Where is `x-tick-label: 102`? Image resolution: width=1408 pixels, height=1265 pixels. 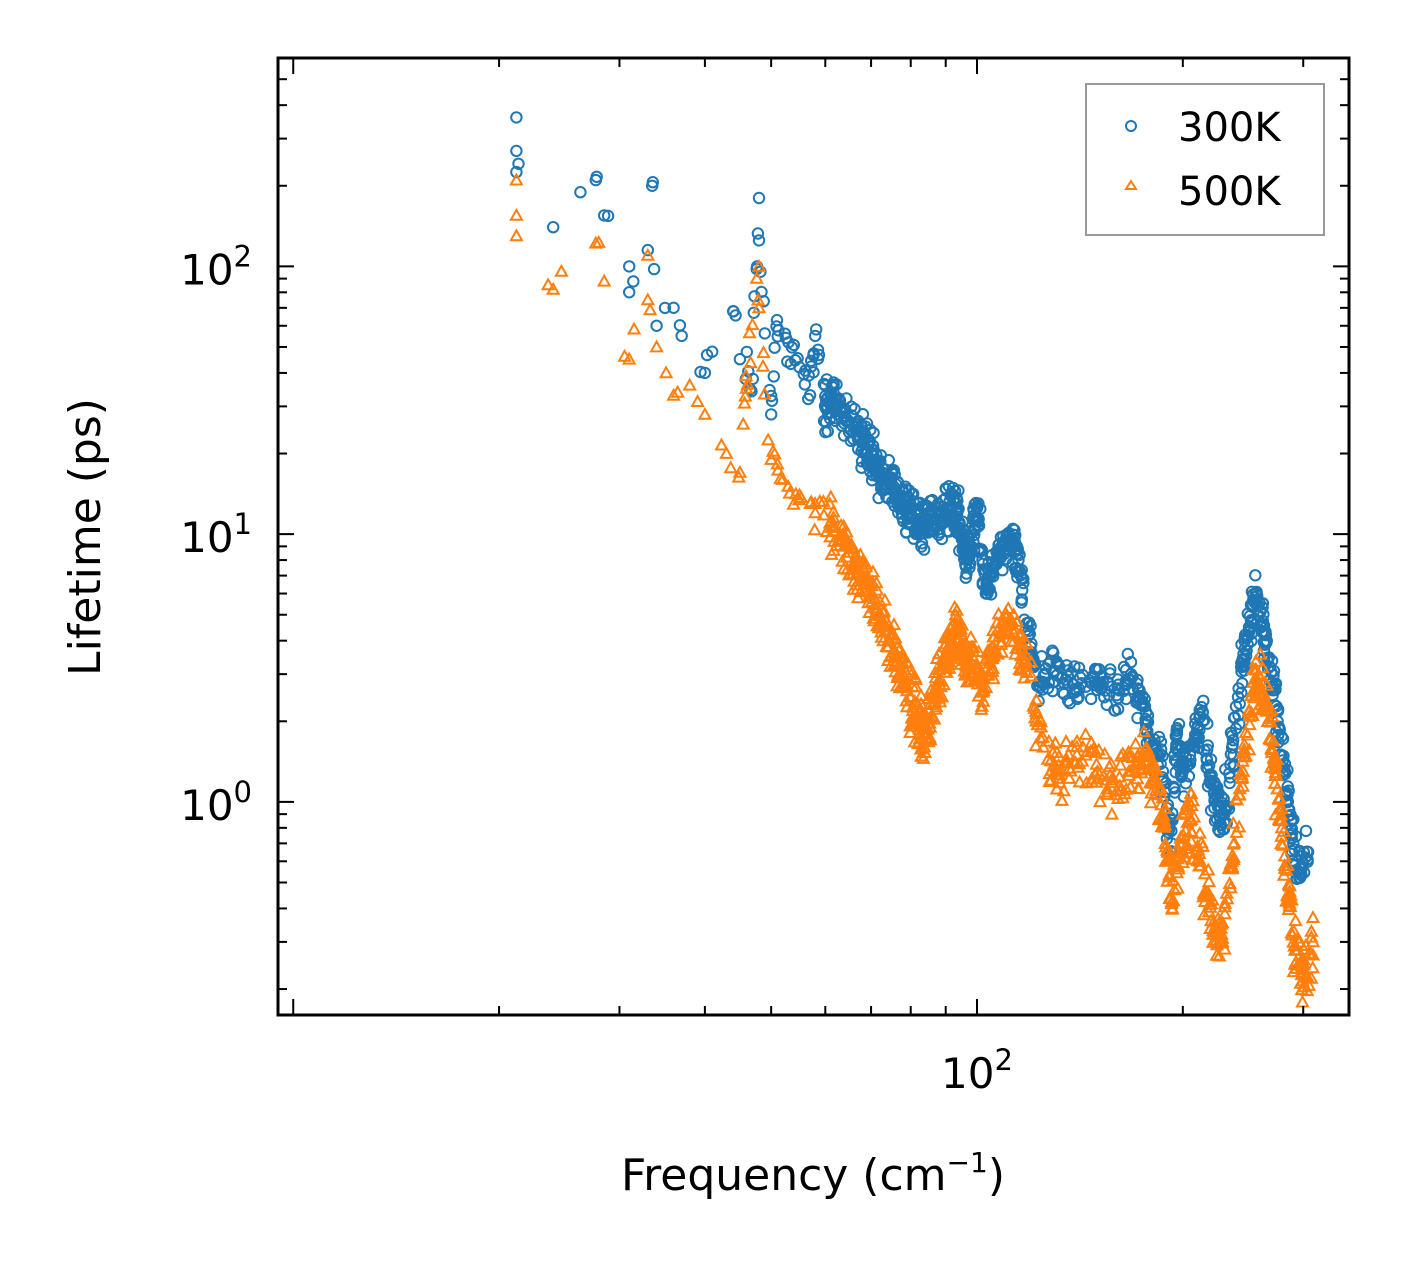
x-tick-label: 102 is located at coordinates (977, 1070).